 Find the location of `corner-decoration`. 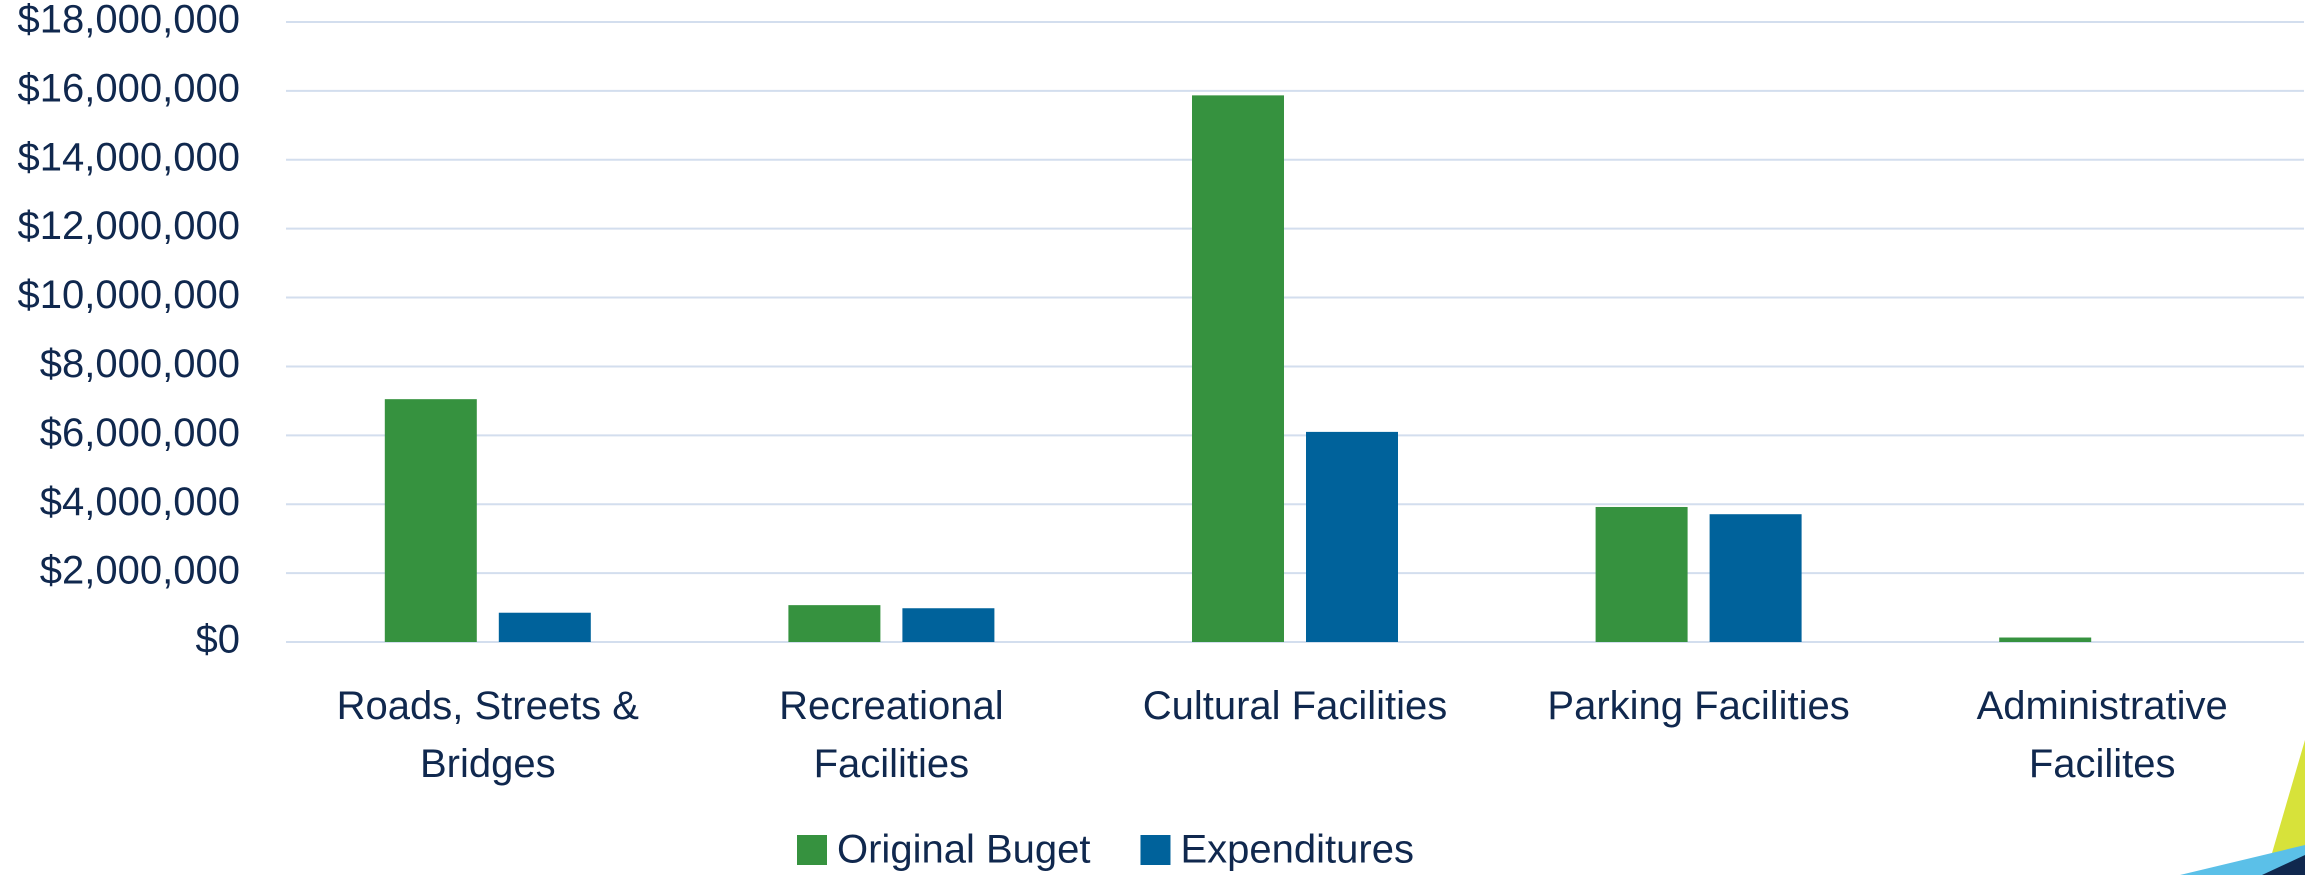

corner-decoration is located at coordinates (2242, 807).